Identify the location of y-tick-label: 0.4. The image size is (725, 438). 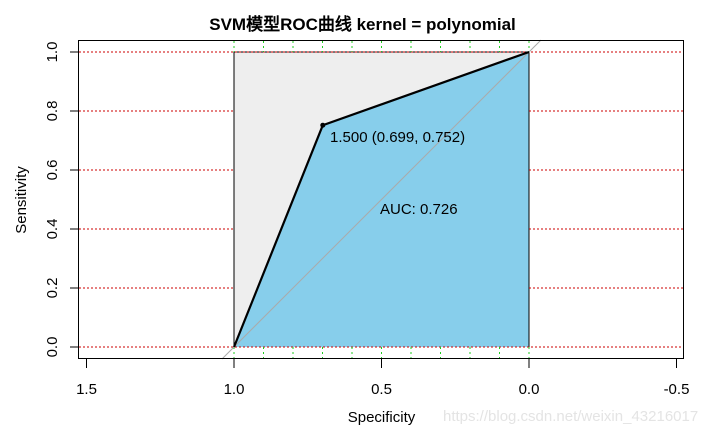
(52, 229).